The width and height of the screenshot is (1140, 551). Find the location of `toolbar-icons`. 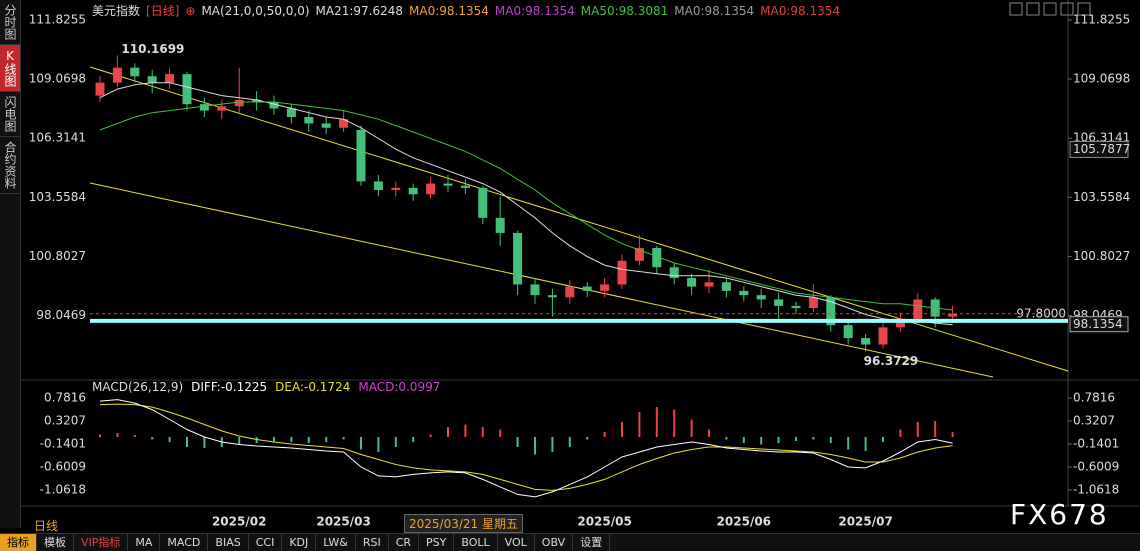

toolbar-icons is located at coordinates (1050, 9).